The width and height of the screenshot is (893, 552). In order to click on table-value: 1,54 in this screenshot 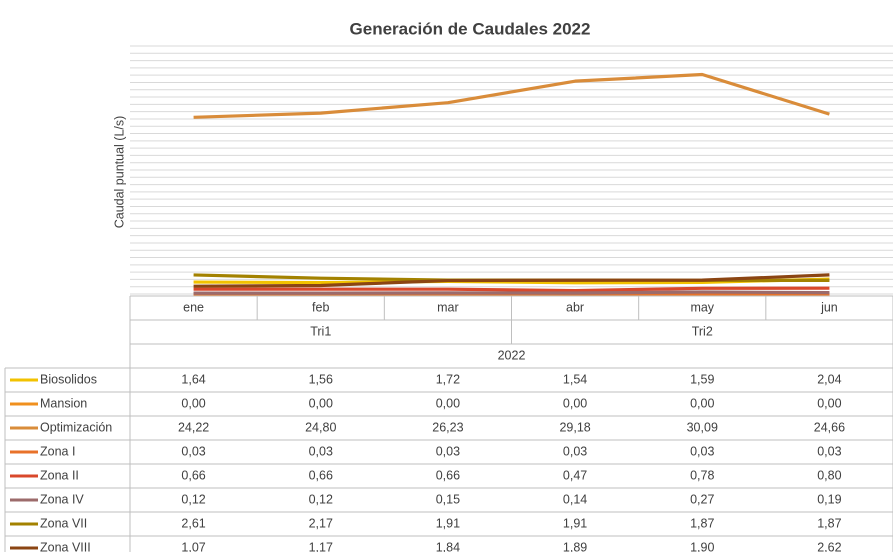, I will do `click(575, 379)`.